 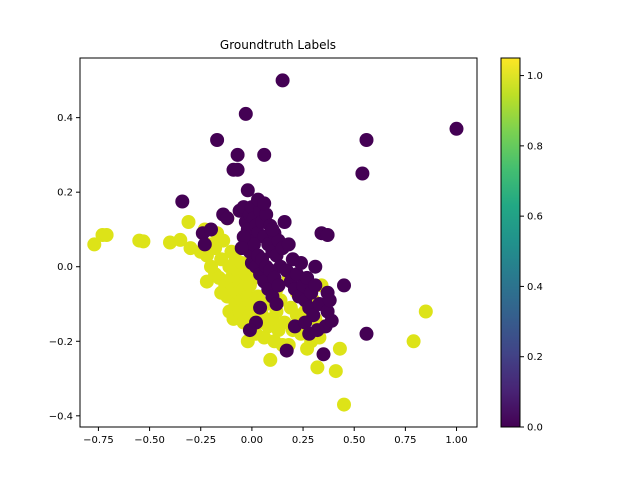 I want to click on x-tick-label: −0.25, so click(x=200, y=440).